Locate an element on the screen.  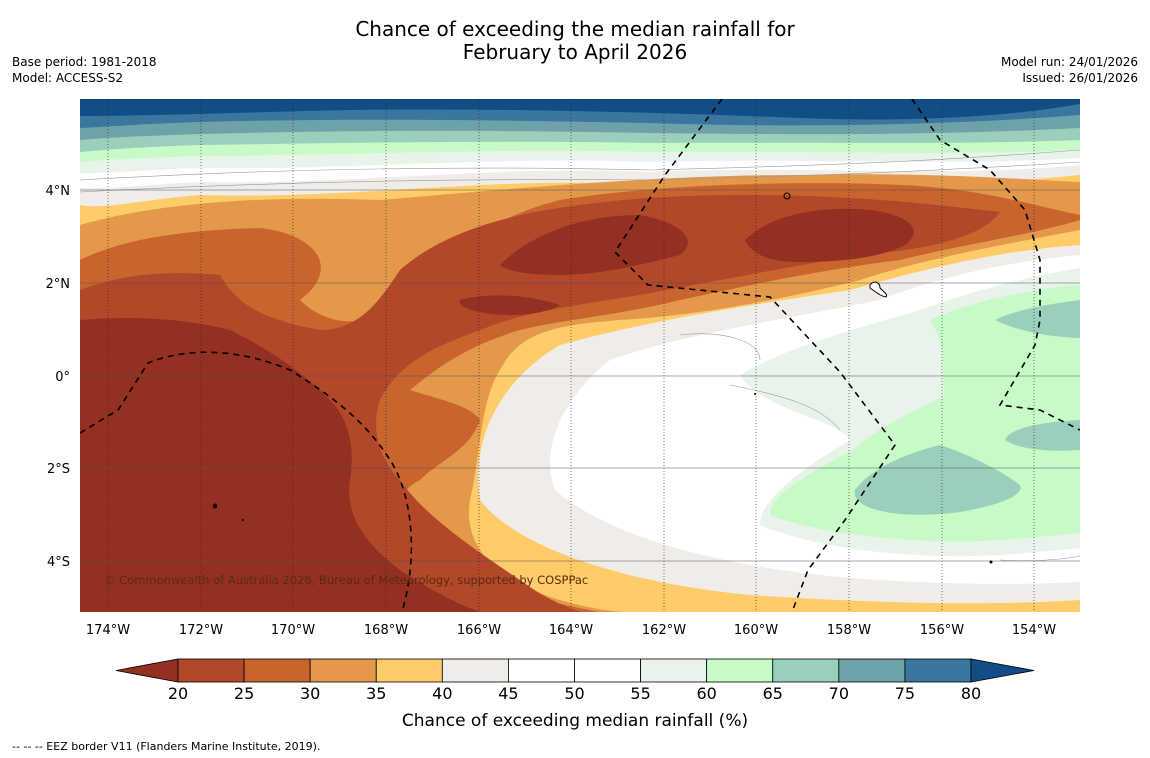
lon-label-166w: 166°W is located at coordinates (479, 630).